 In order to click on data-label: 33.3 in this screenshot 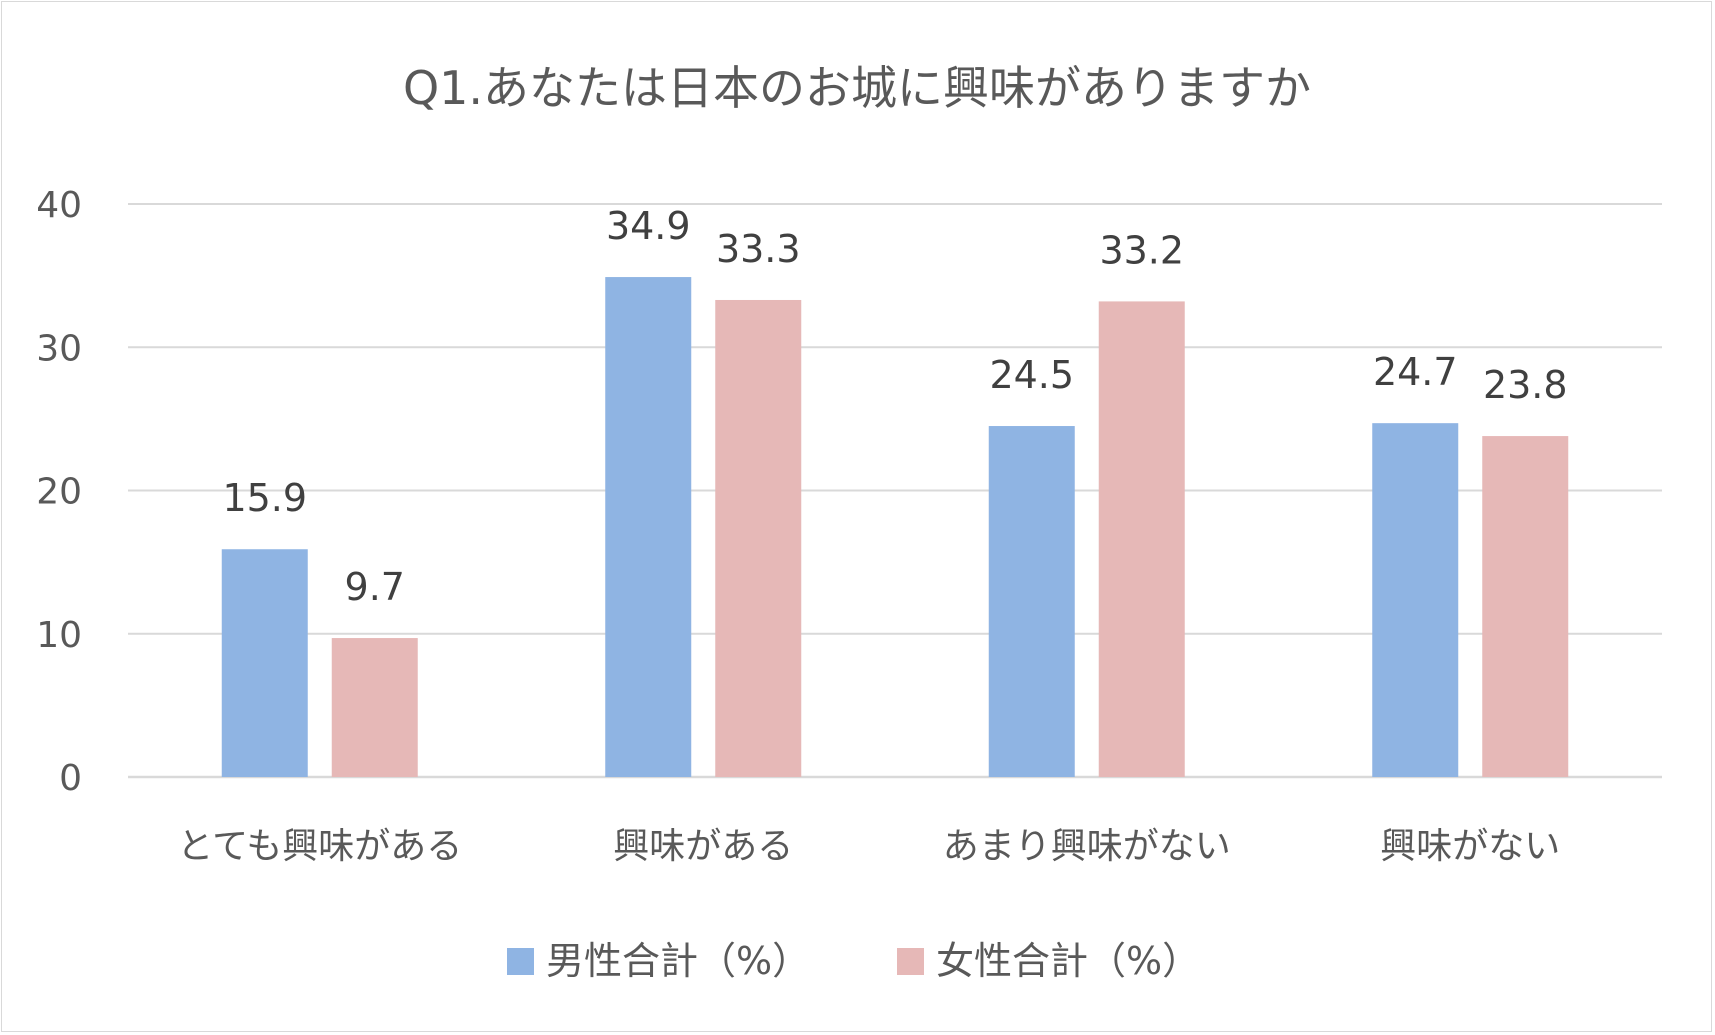, I will do `click(758, 249)`.